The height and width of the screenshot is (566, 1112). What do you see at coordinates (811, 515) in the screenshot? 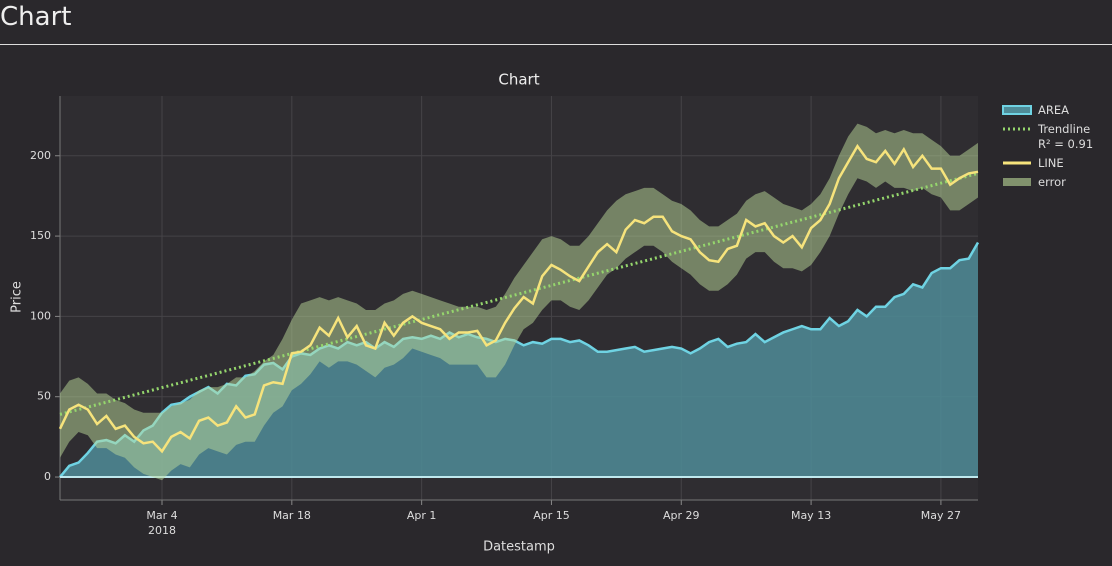
I see `x-tick-label: May 13` at bounding box center [811, 515].